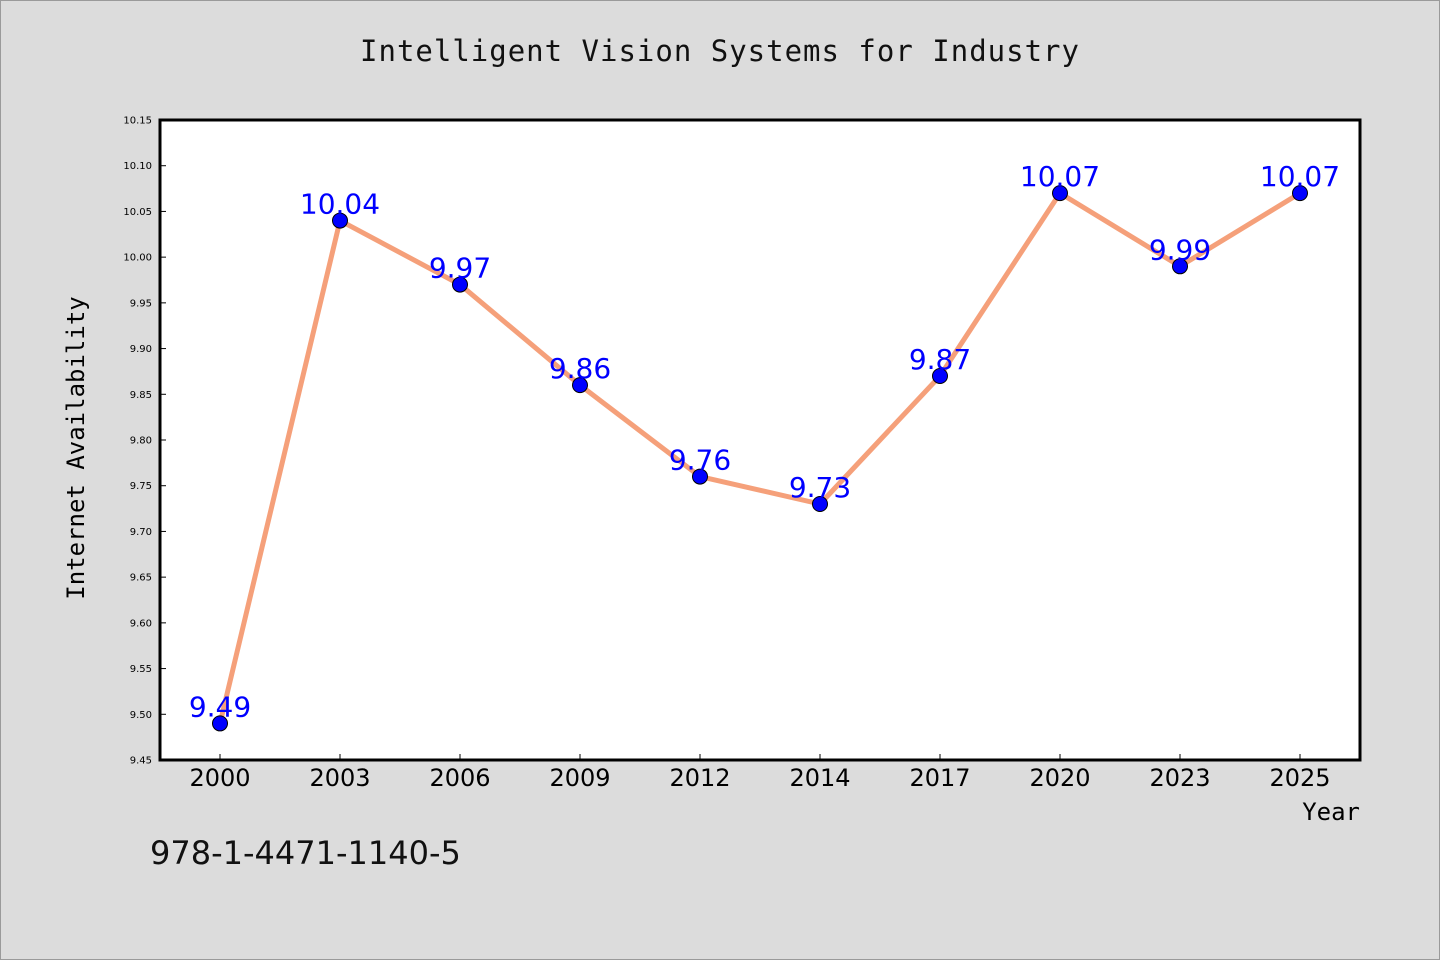  What do you see at coordinates (141, 623) in the screenshot?
I see `y-tick-label: 9.60` at bounding box center [141, 623].